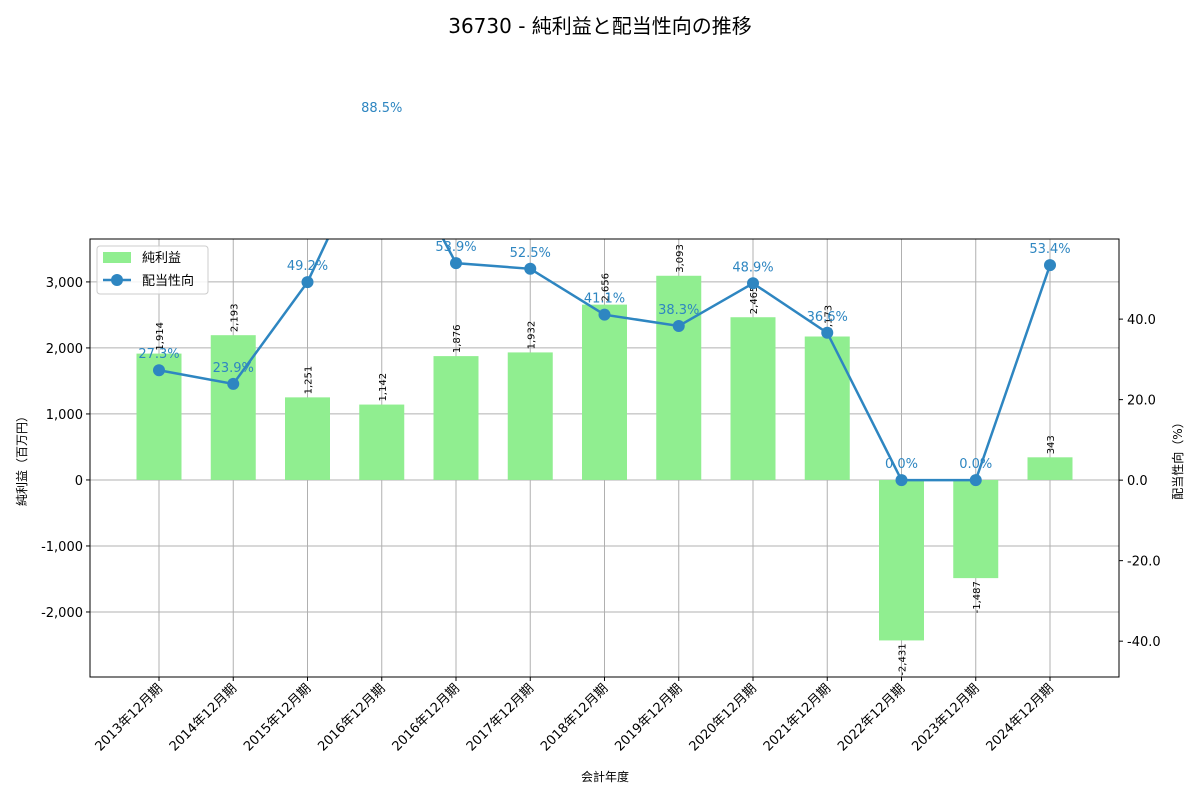 This screenshot has height=800, width=1200. I want to click on right-tick-label: 0.0, so click(1137, 481).